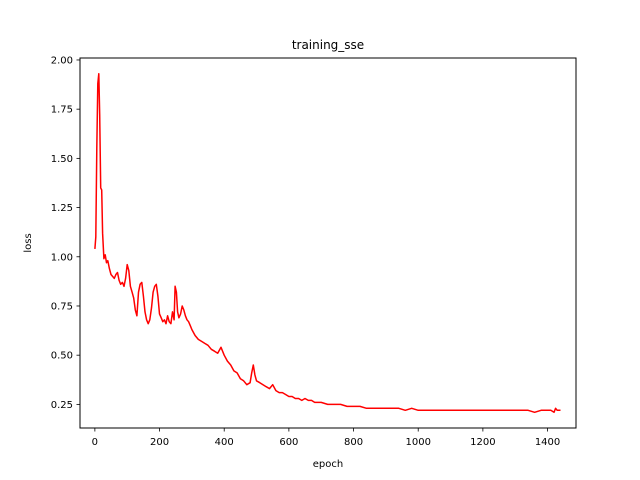 This screenshot has width=640, height=480. What do you see at coordinates (62, 356) in the screenshot?
I see `y-tick-label: 0.50` at bounding box center [62, 356].